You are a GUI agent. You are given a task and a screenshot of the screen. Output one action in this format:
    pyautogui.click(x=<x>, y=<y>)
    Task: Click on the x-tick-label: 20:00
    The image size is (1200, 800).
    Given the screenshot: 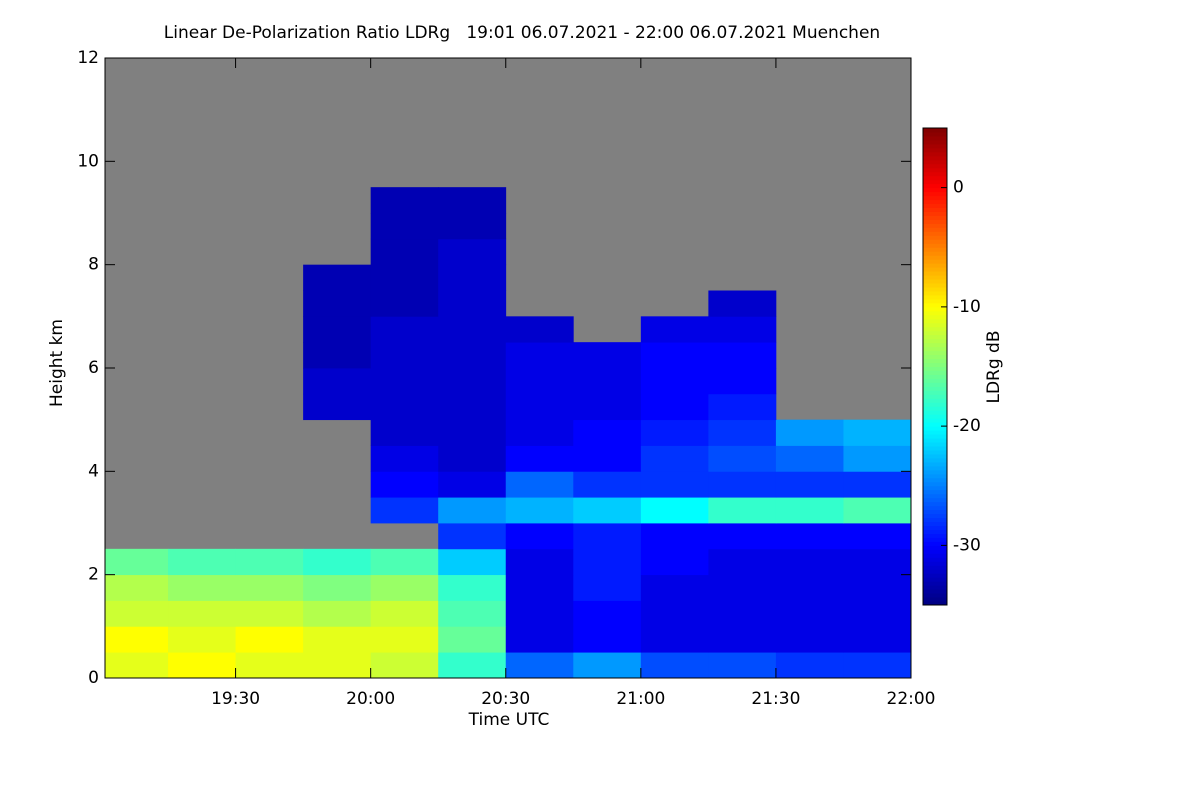 What is the action you would take?
    pyautogui.click(x=370, y=699)
    